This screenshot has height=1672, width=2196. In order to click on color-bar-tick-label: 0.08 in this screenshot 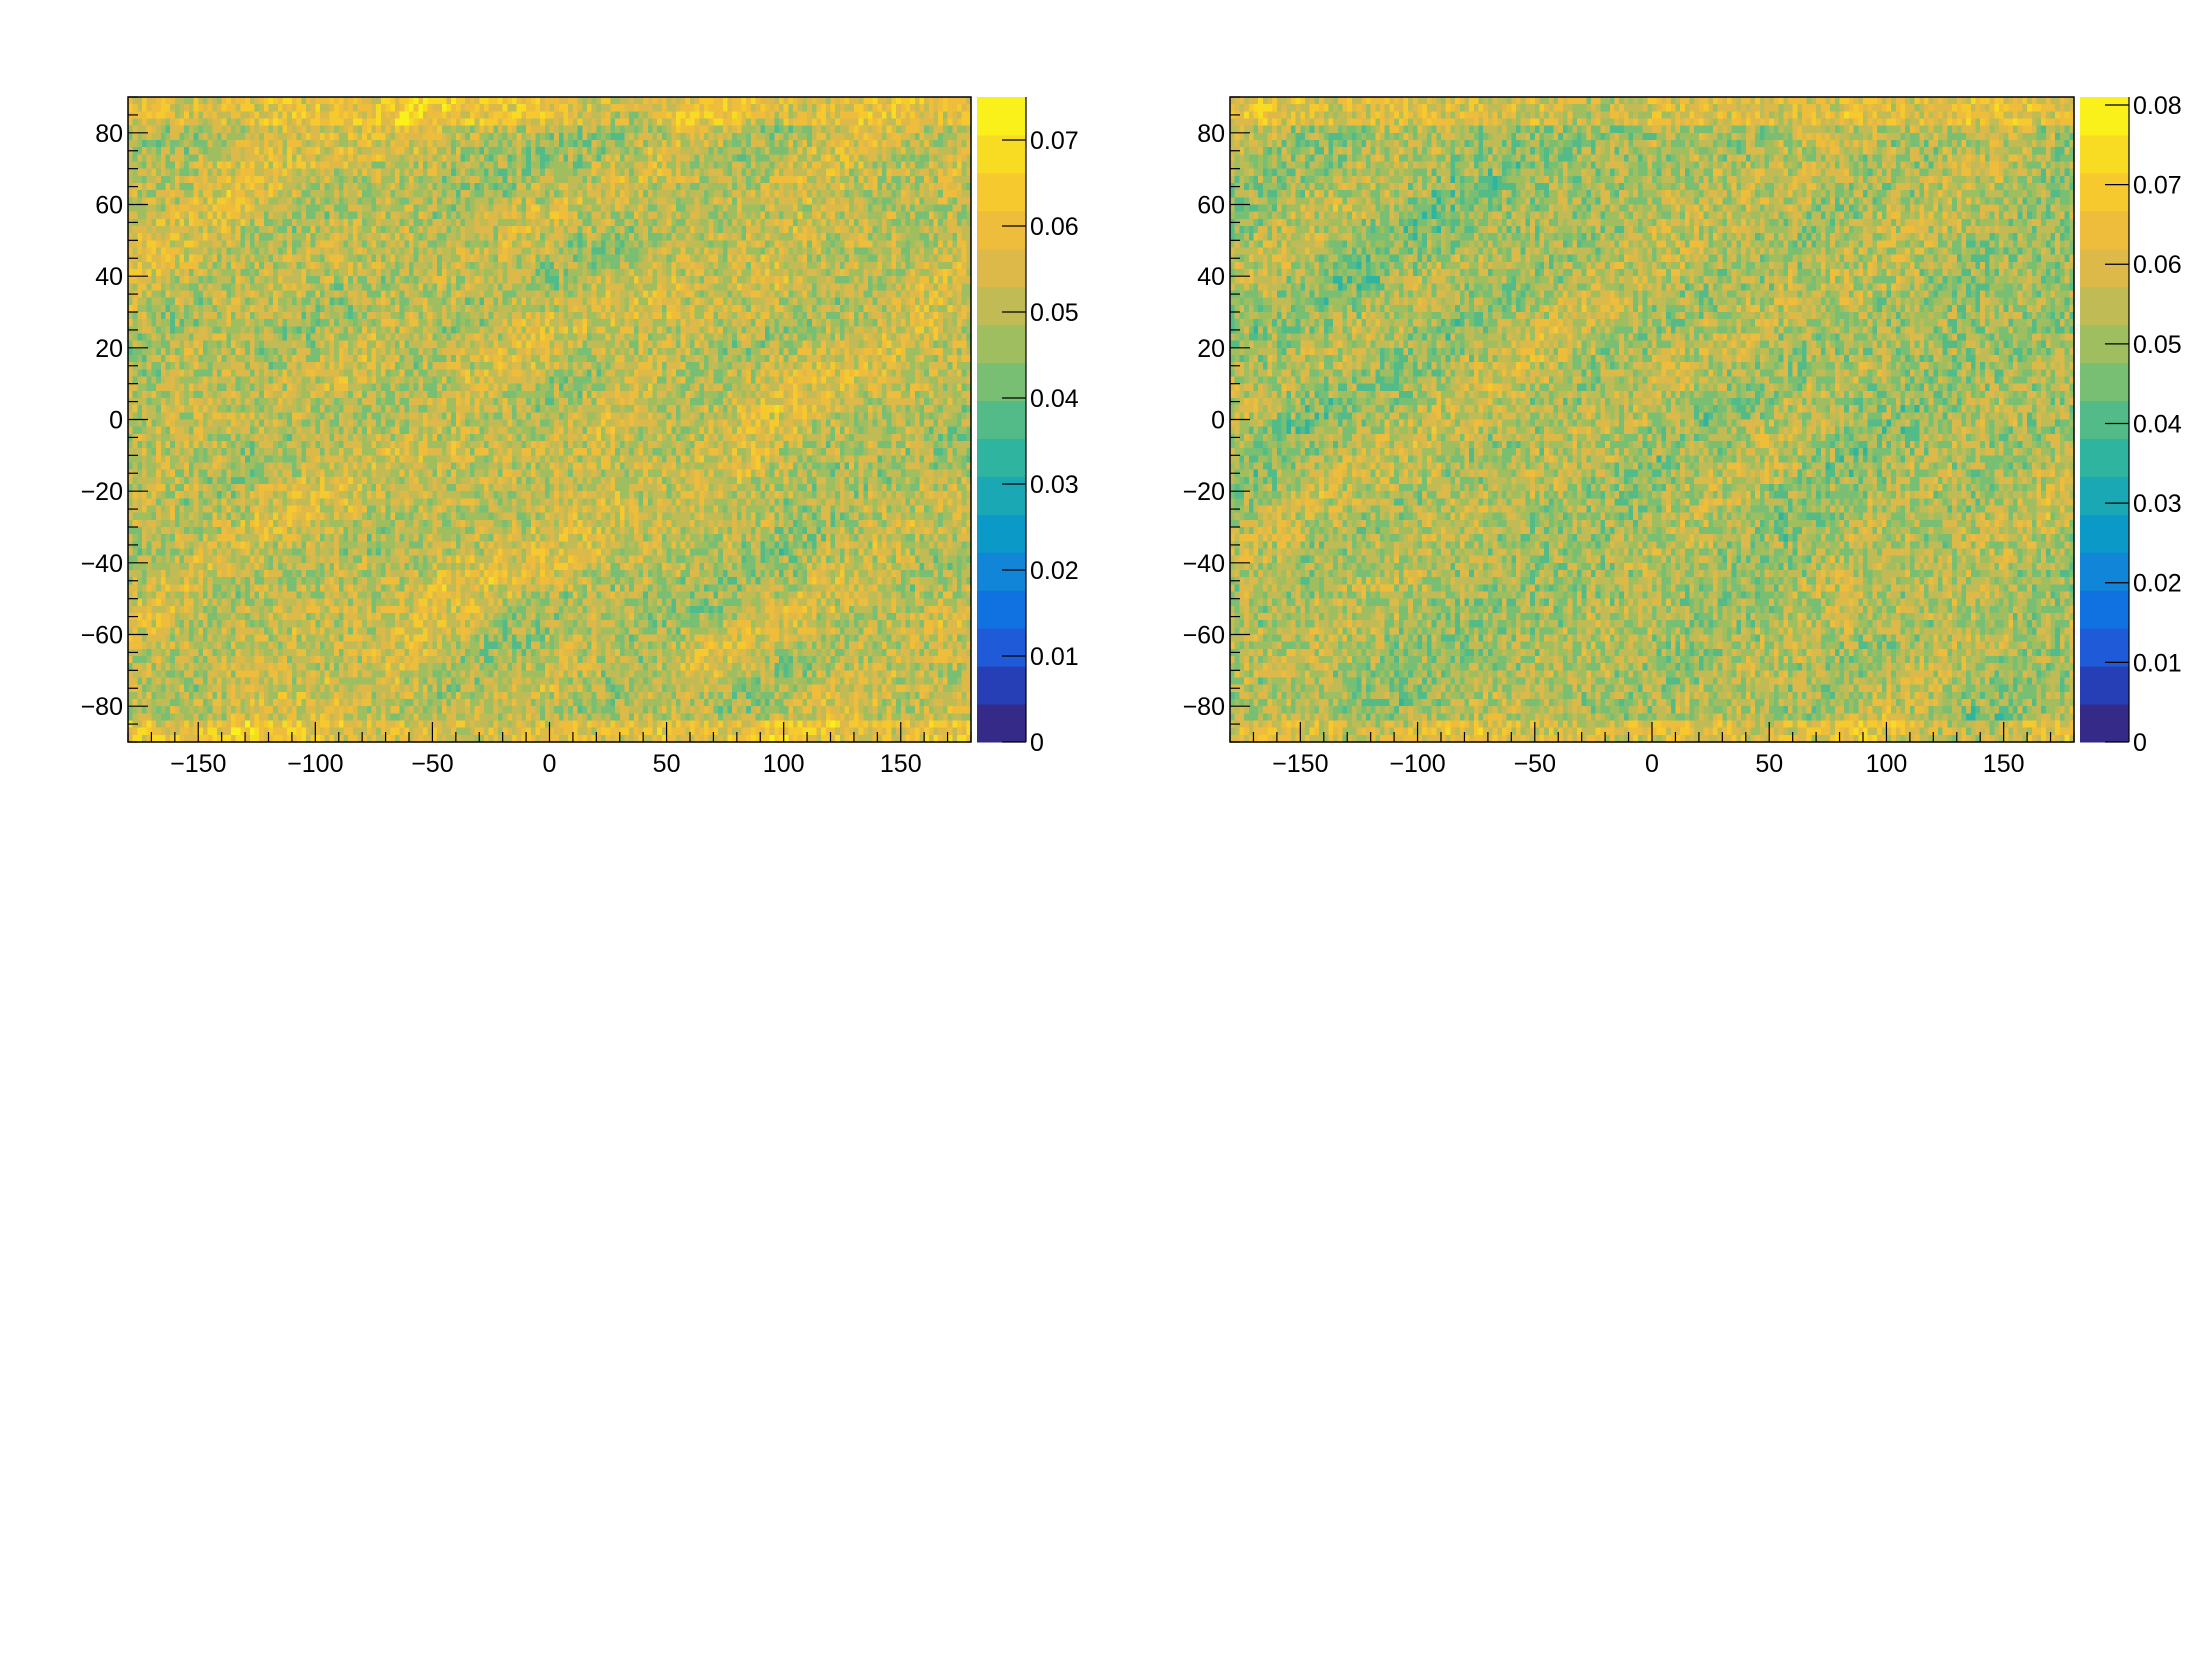, I will do `click(2157, 106)`.